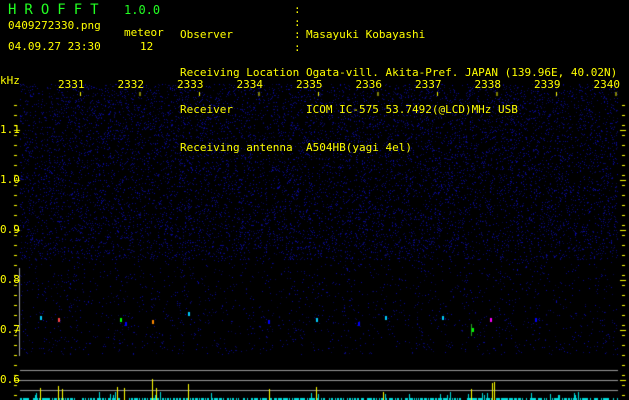 The image size is (629, 400). I want to click on info-label: Receiving antenna, so click(236, 147).